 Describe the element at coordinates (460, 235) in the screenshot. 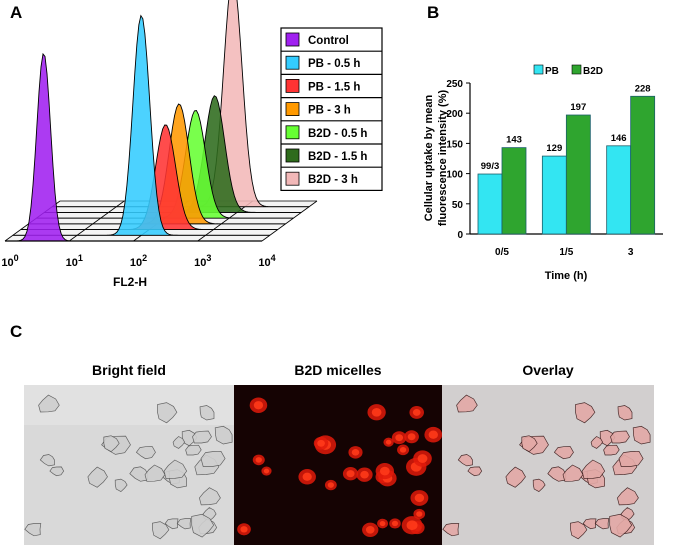

I see `panel-b-y-tick-label: 0` at that location.